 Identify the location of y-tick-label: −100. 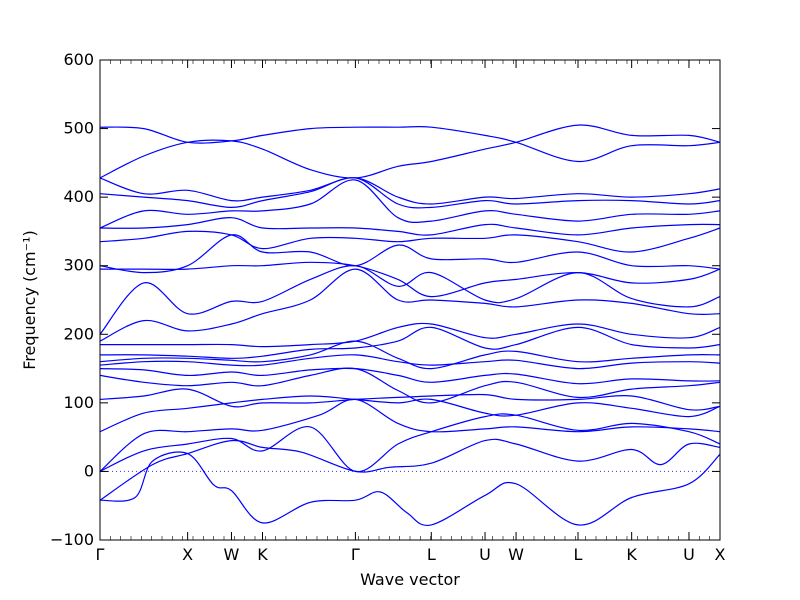
(72, 539).